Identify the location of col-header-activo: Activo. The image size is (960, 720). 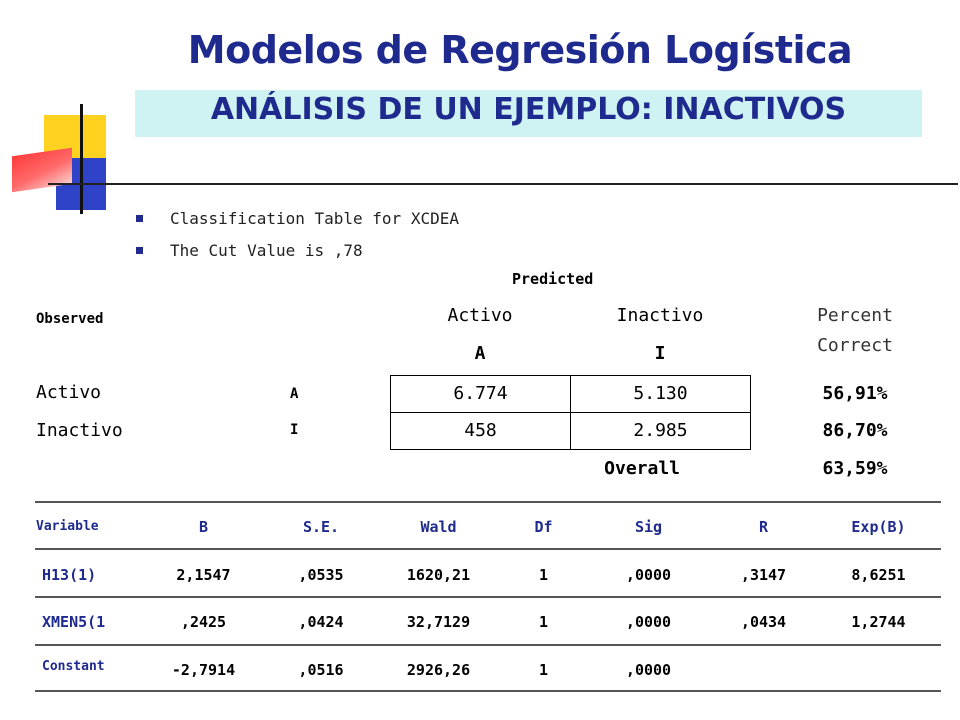
(480, 315).